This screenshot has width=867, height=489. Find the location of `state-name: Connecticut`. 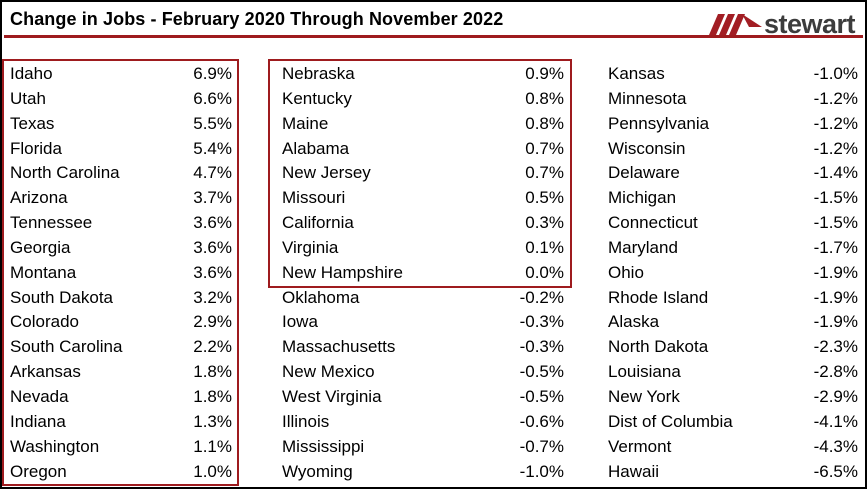

state-name: Connecticut is located at coordinates (653, 223).